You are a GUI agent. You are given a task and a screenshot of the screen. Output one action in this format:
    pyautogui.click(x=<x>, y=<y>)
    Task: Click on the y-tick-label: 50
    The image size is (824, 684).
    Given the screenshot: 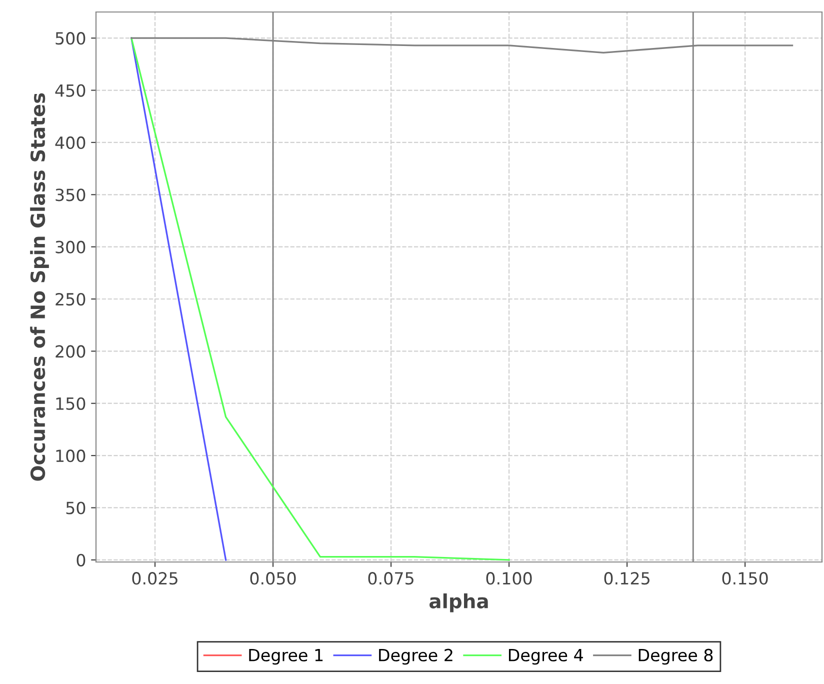 What is the action you would take?
    pyautogui.click(x=76, y=508)
    